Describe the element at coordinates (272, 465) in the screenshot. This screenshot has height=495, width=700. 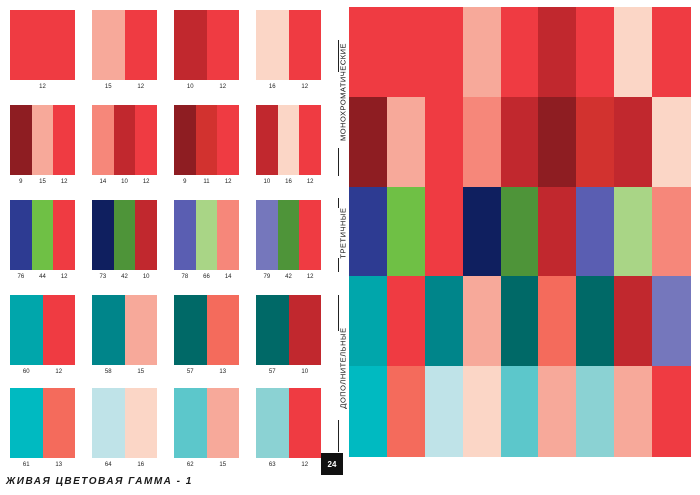
I see `swatch-code-label: 63` at that location.